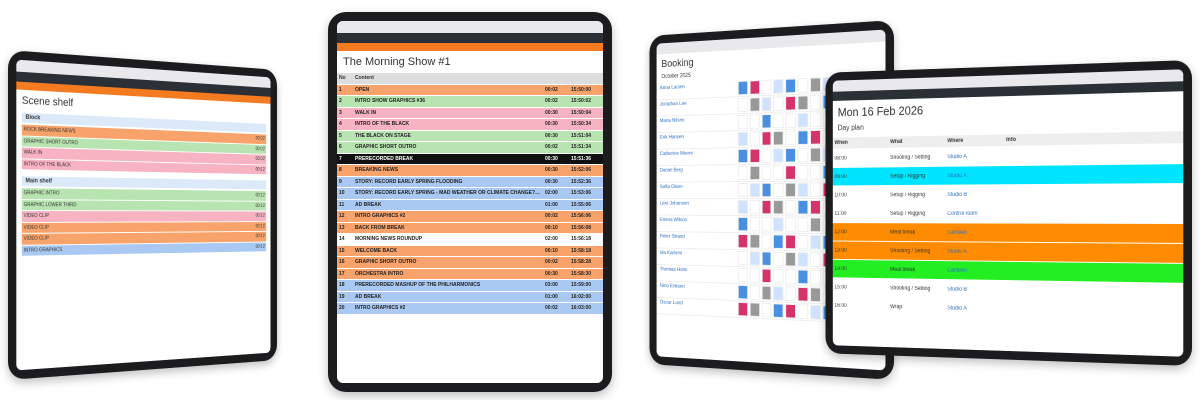 The width and height of the screenshot is (1200, 400). What do you see at coordinates (586, 101) in the screenshot?
I see `row-time: 15:50:02` at bounding box center [586, 101].